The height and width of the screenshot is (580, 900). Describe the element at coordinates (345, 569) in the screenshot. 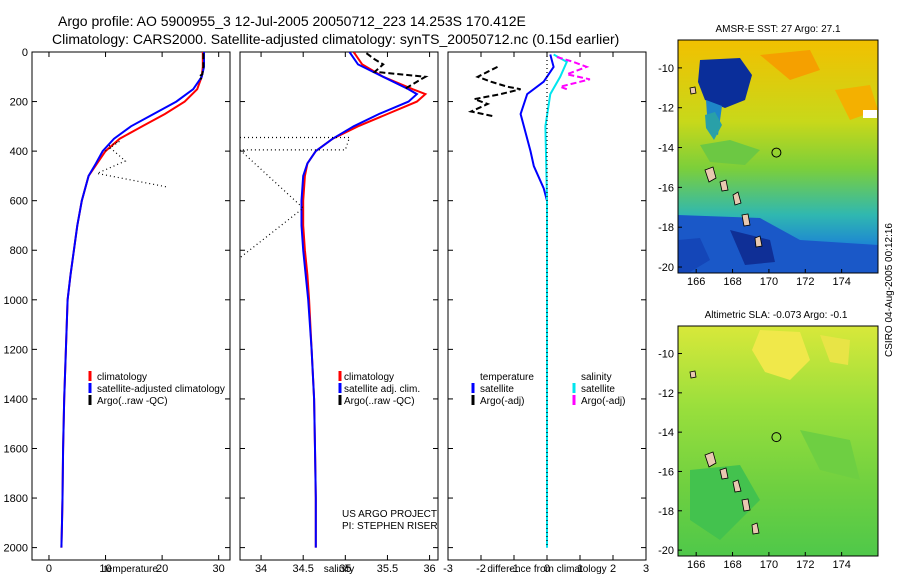

I see `xtick-label-1-2: 35` at that location.